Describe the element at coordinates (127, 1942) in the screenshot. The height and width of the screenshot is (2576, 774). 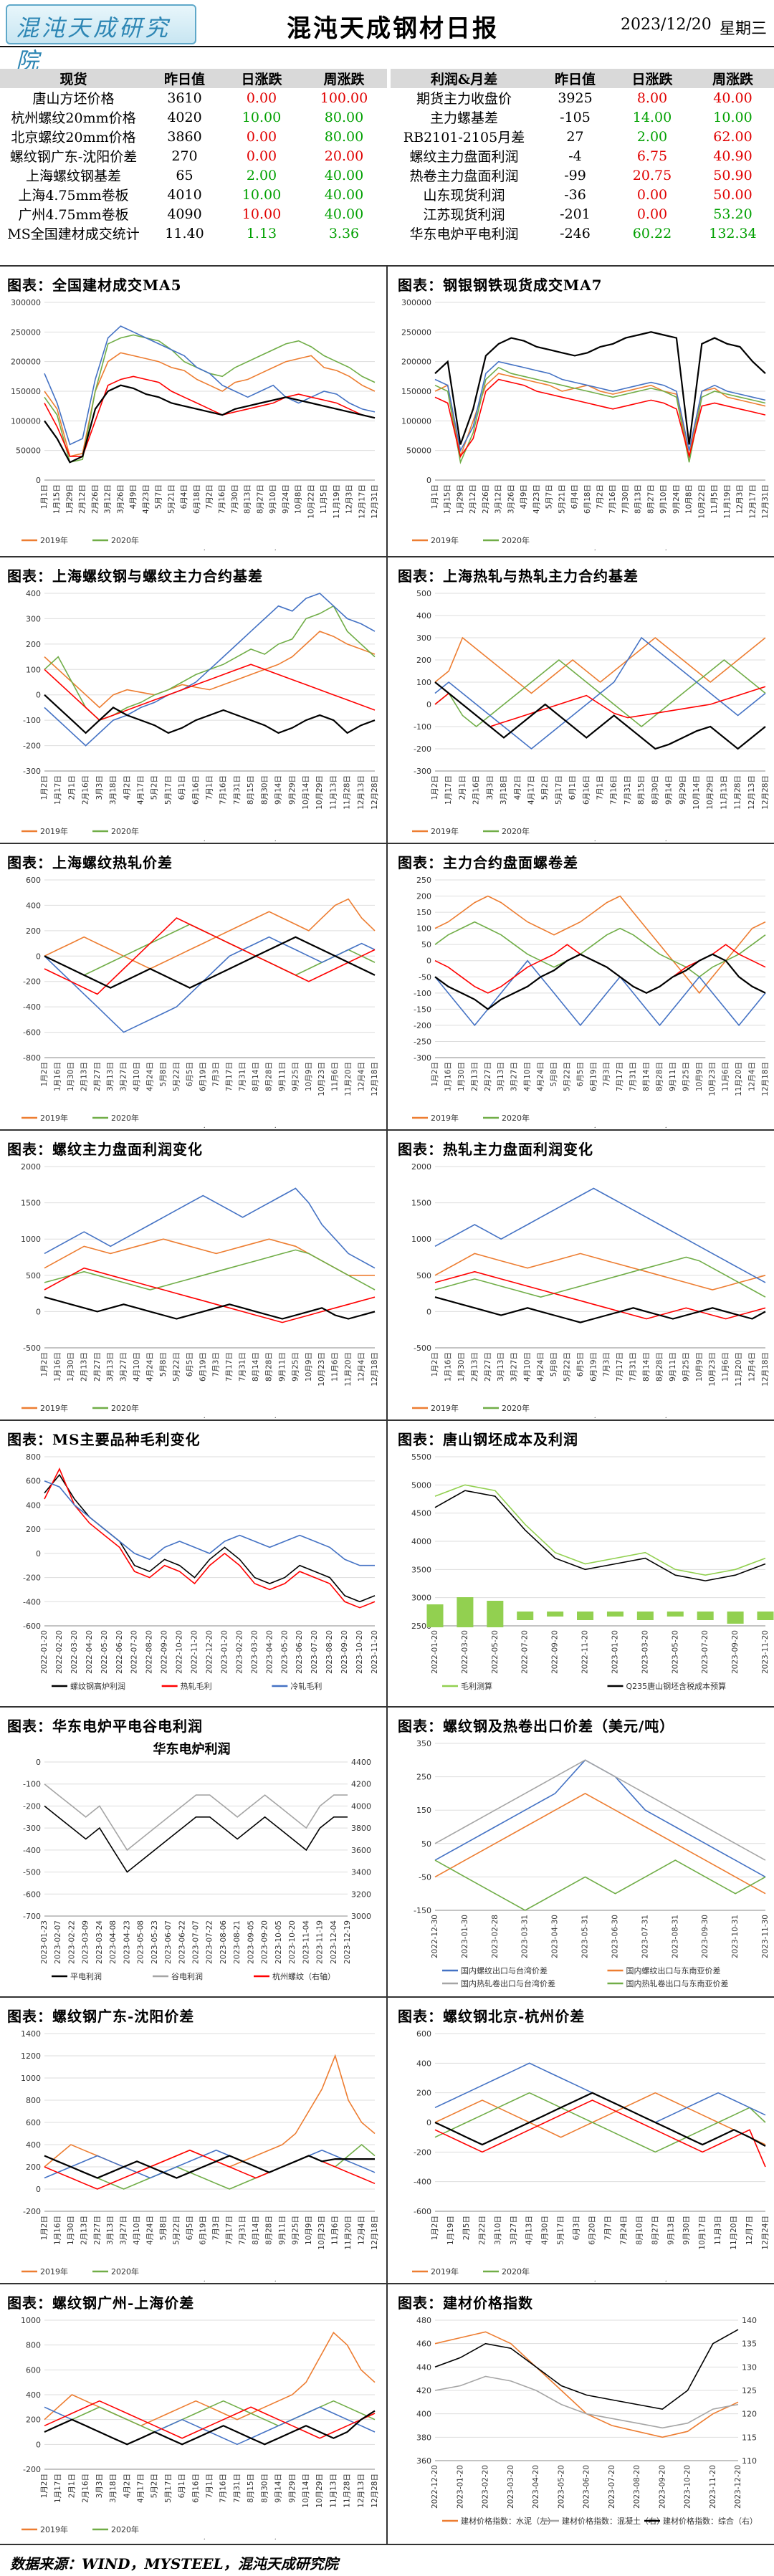
I see `x-tick-label: 2023-04-23` at that location.